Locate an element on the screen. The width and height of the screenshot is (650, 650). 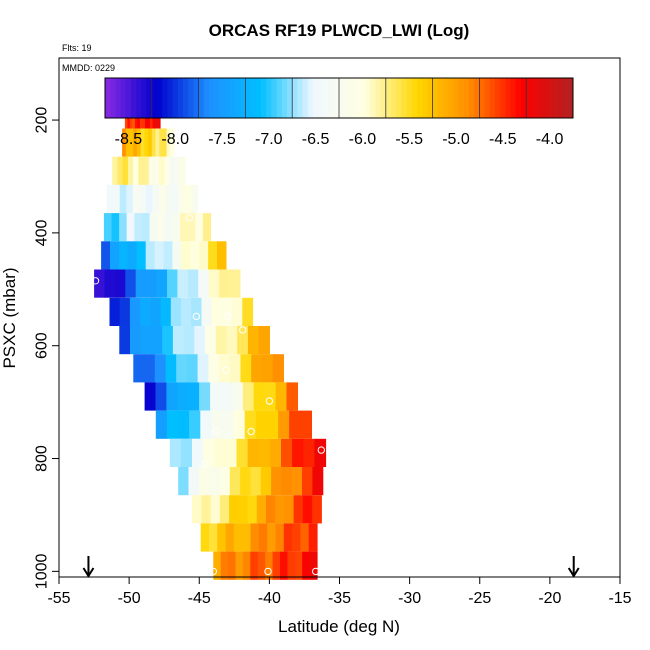
y-tick-label: 600 is located at coordinates (42, 345).